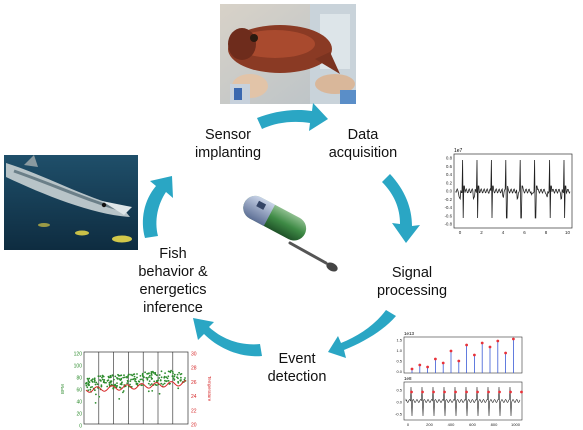  I want to click on proc-x-tick: 200, so click(429, 424).